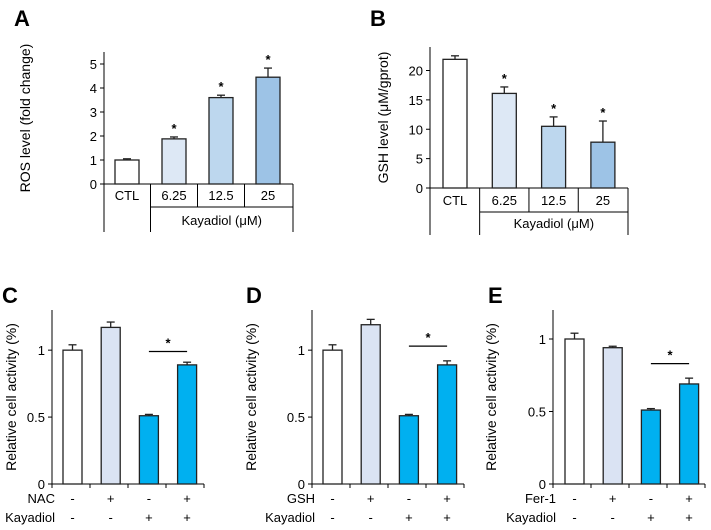 The width and height of the screenshot is (711, 530). I want to click on y-tick-label: 2, so click(93, 136).